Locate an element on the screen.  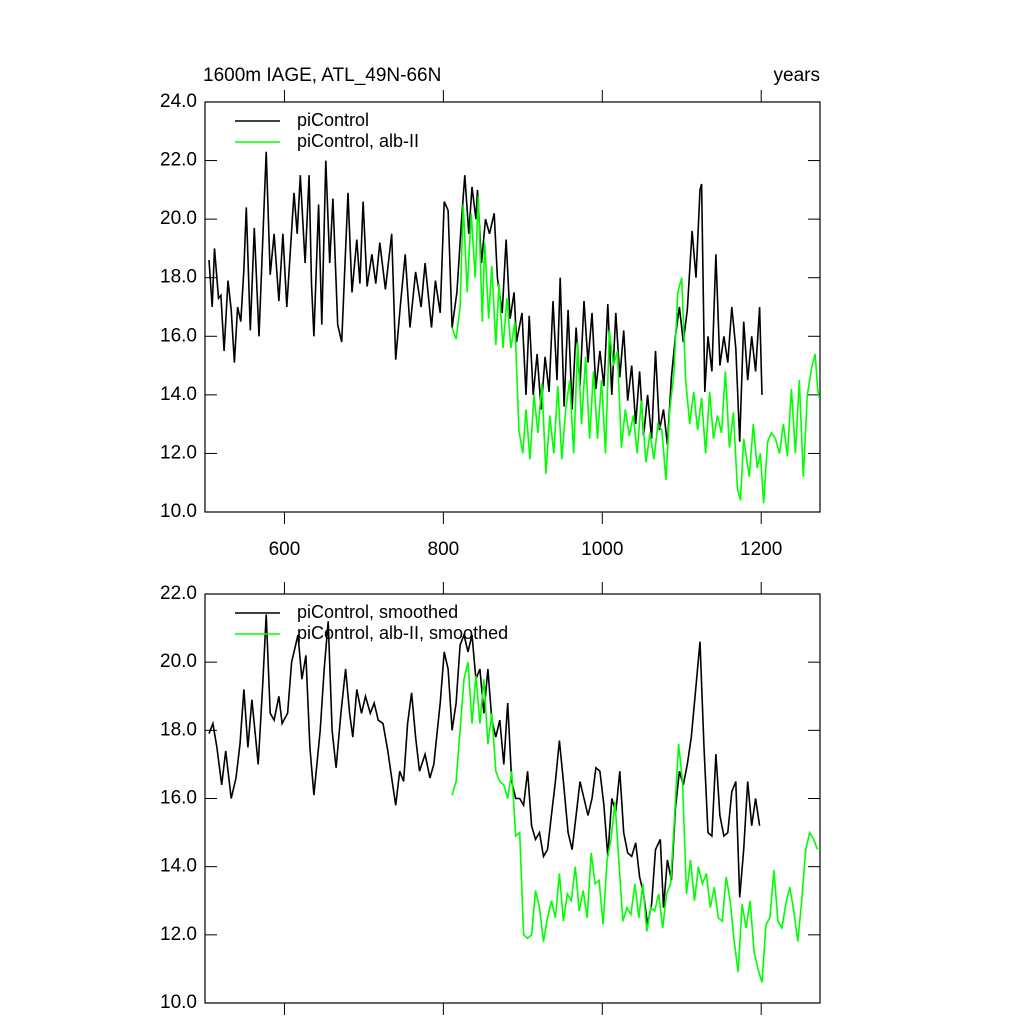
chart-title: 1600m IAGE, ATL_49N-66N is located at coordinates (322, 75).